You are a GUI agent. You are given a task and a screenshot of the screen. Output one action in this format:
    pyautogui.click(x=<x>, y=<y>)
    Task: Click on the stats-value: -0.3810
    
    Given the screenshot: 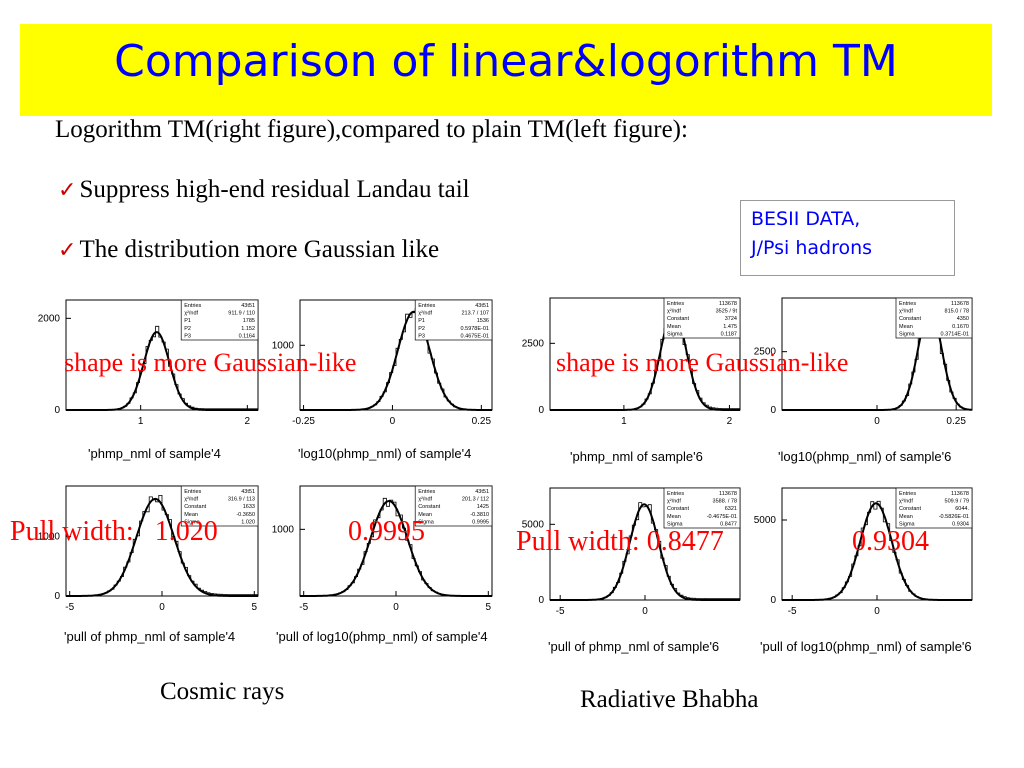 What is the action you would take?
    pyautogui.click(x=479, y=515)
    